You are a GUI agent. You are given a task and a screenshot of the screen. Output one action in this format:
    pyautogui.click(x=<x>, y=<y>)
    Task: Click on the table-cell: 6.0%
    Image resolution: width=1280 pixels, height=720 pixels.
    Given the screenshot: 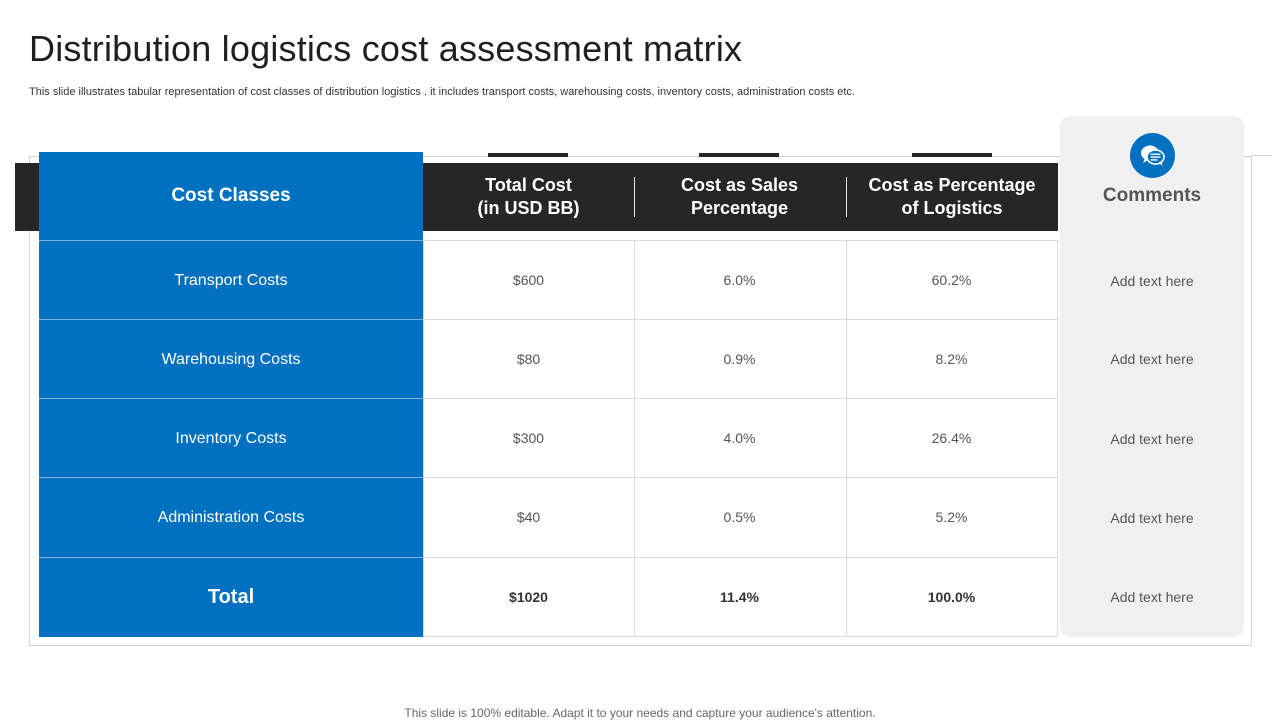 What is the action you would take?
    pyautogui.click(x=739, y=279)
    